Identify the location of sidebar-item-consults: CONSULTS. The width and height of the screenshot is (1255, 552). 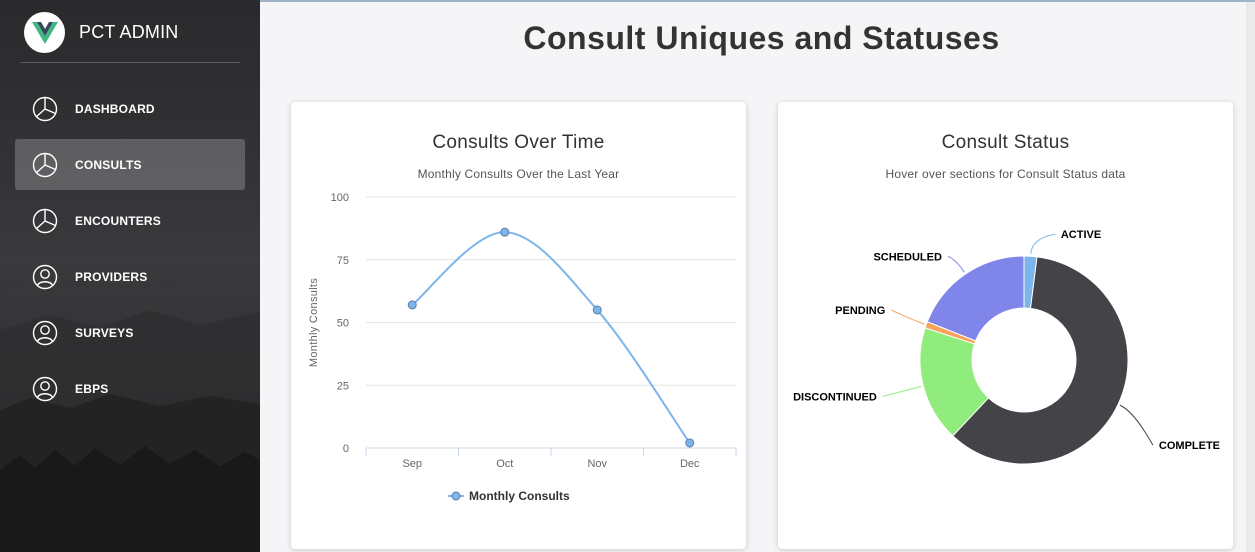
(130, 164).